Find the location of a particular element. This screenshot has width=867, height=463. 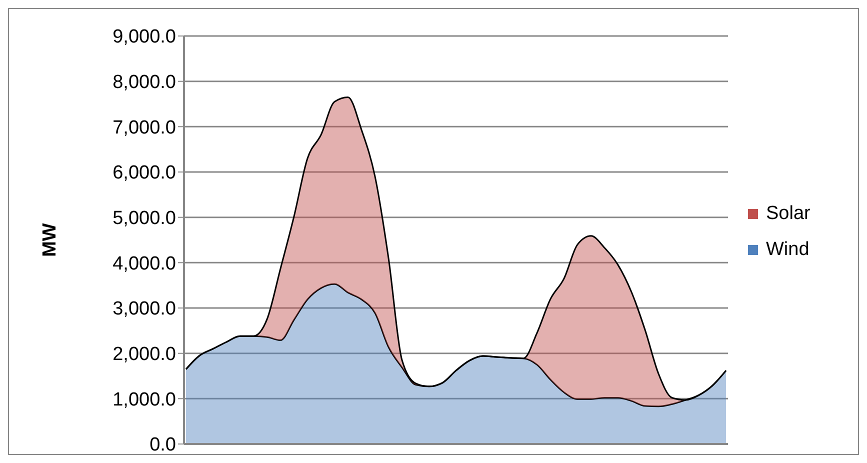

y-tick-label: 2,000.0 is located at coordinates (144, 355).